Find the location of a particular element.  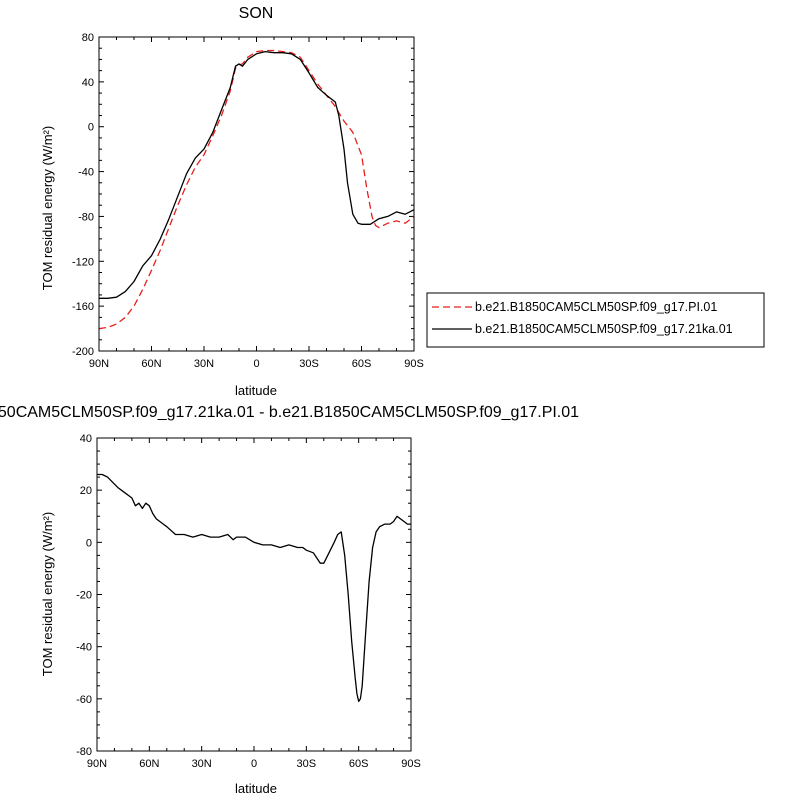

y-tick-label: 20 is located at coordinates (86, 491).